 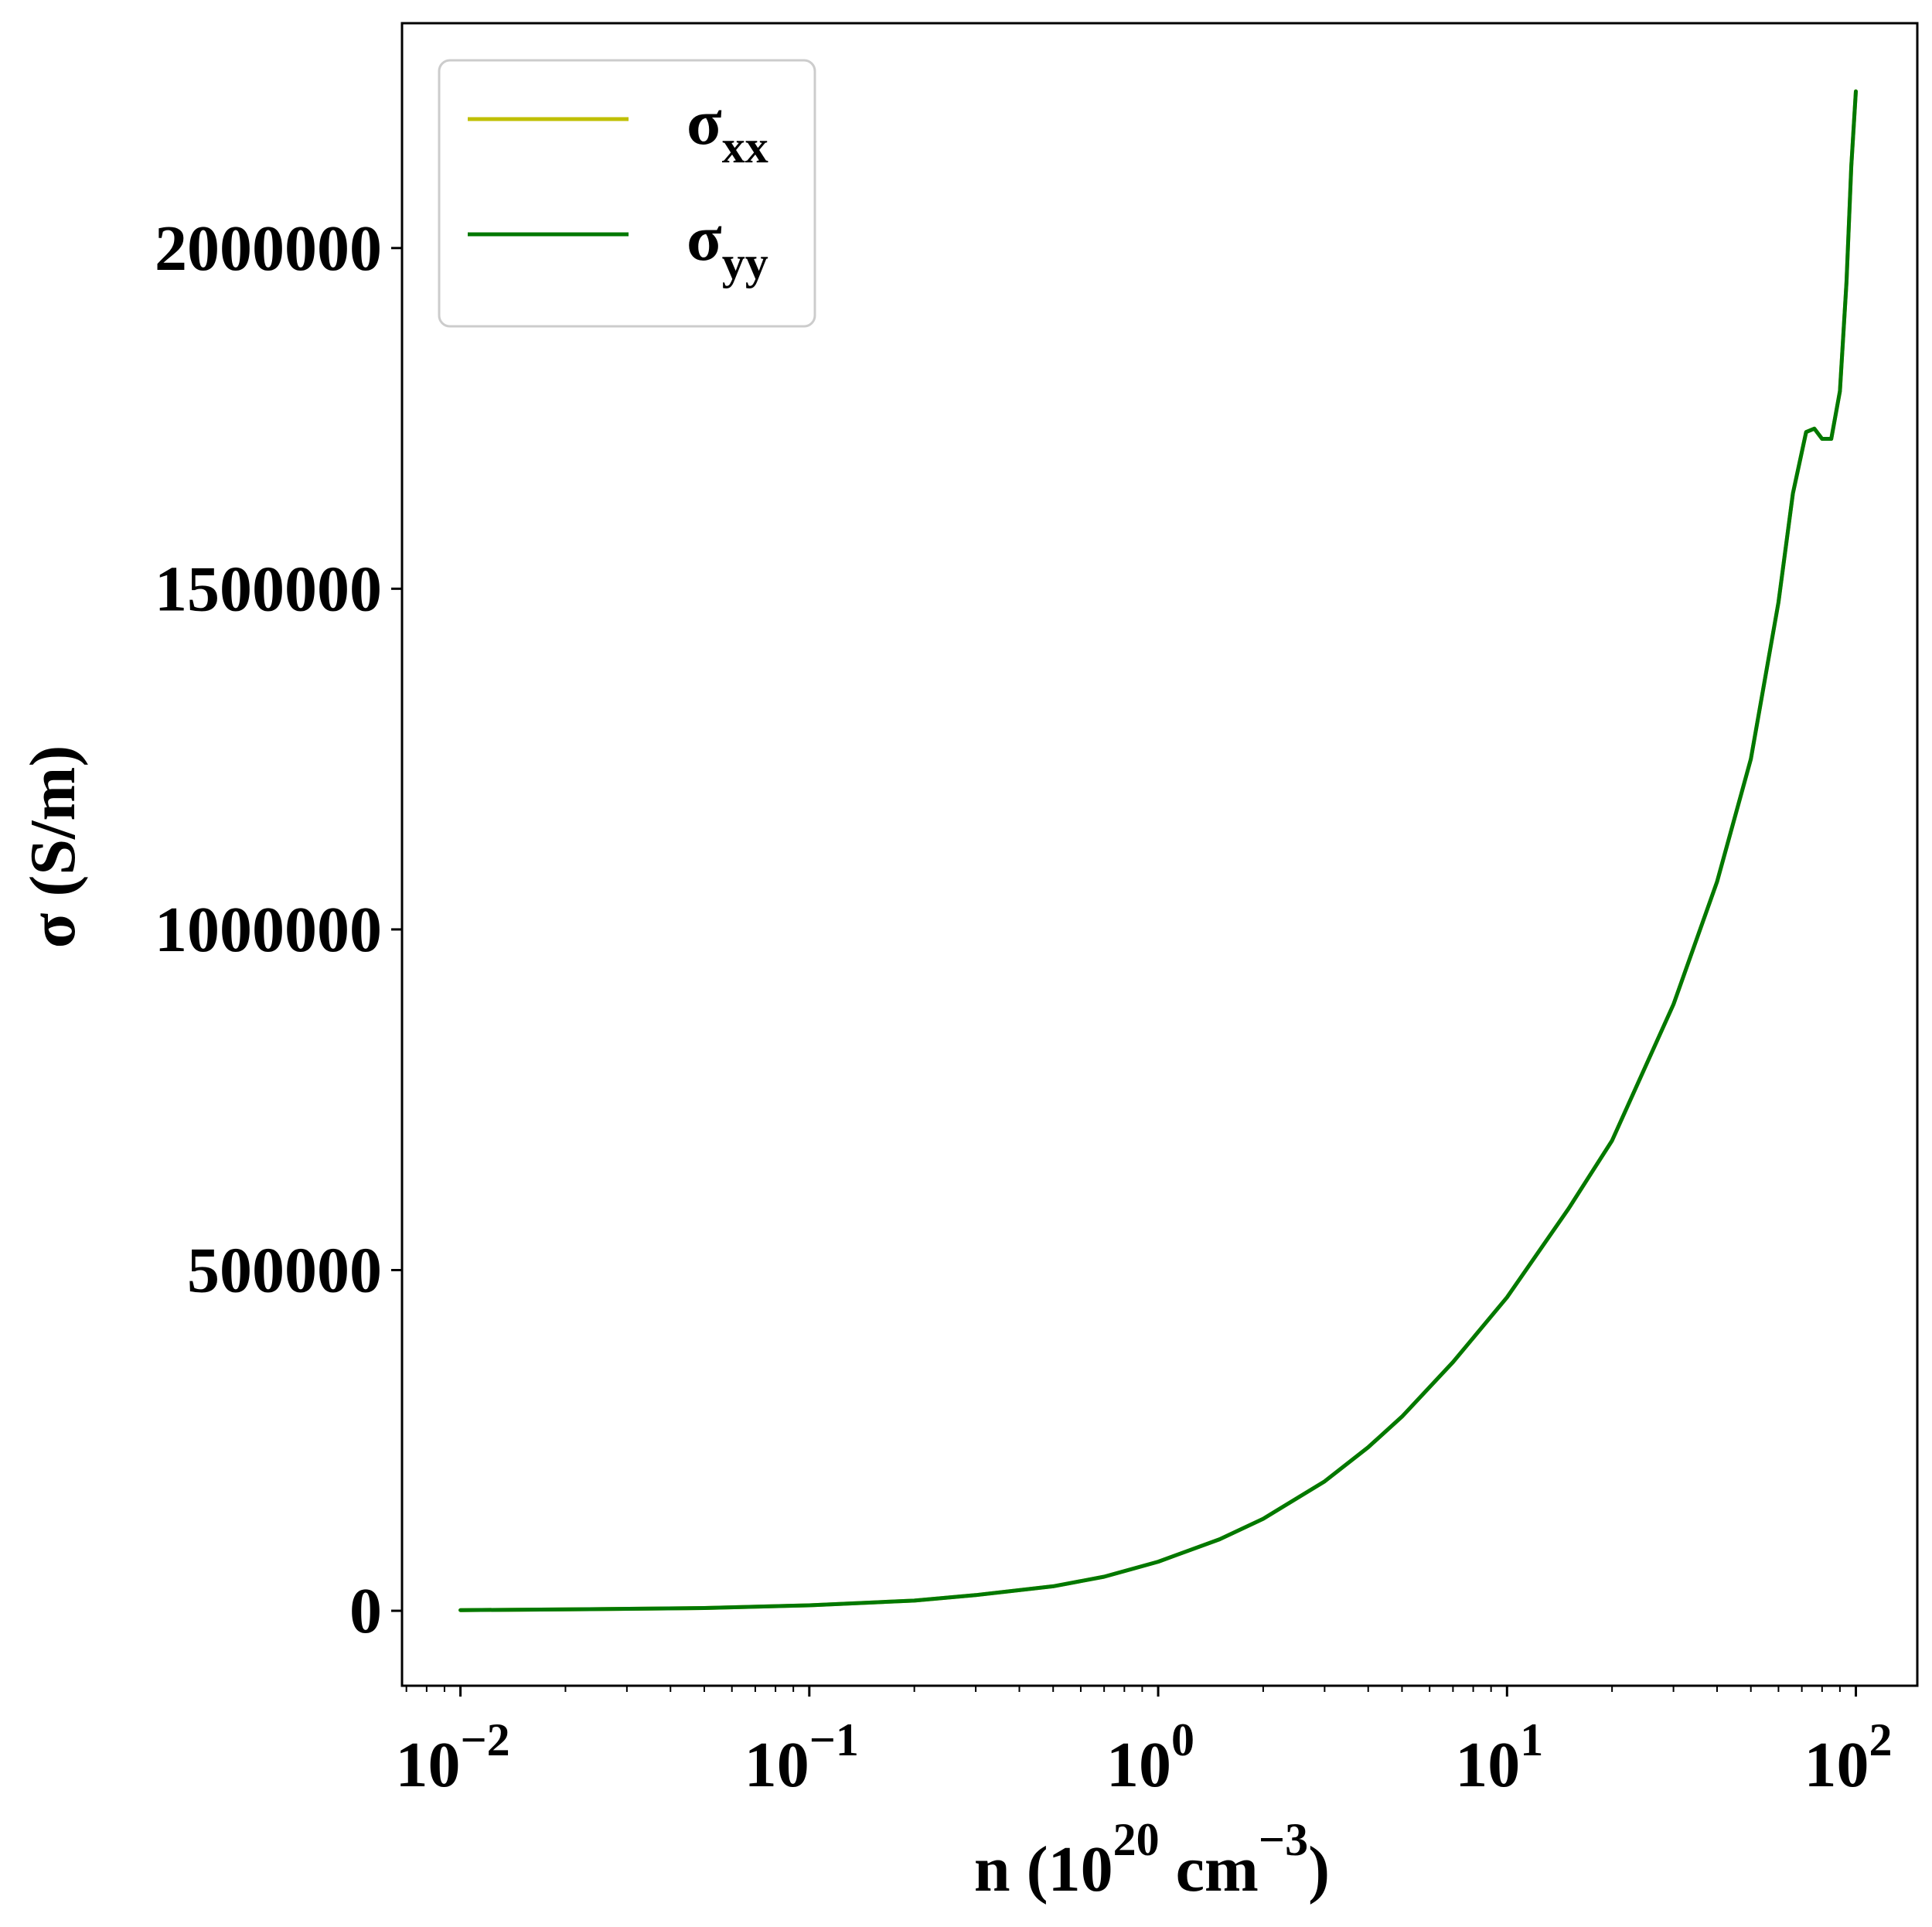 I want to click on y-axis-label: σ (S/m), so click(x=53, y=847).